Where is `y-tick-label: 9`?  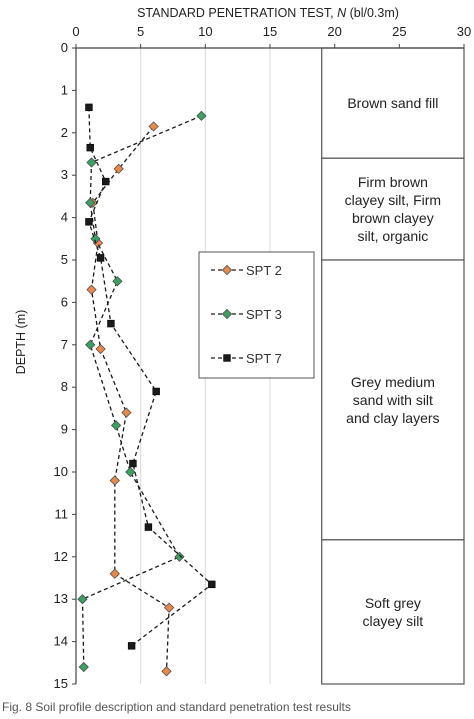 y-tick-label: 9 is located at coordinates (64, 429).